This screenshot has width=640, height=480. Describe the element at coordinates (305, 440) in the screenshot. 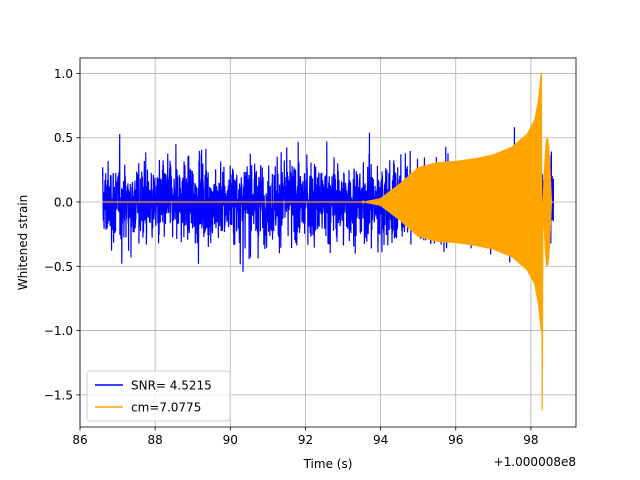

I see `x-tick-label: 92` at that location.